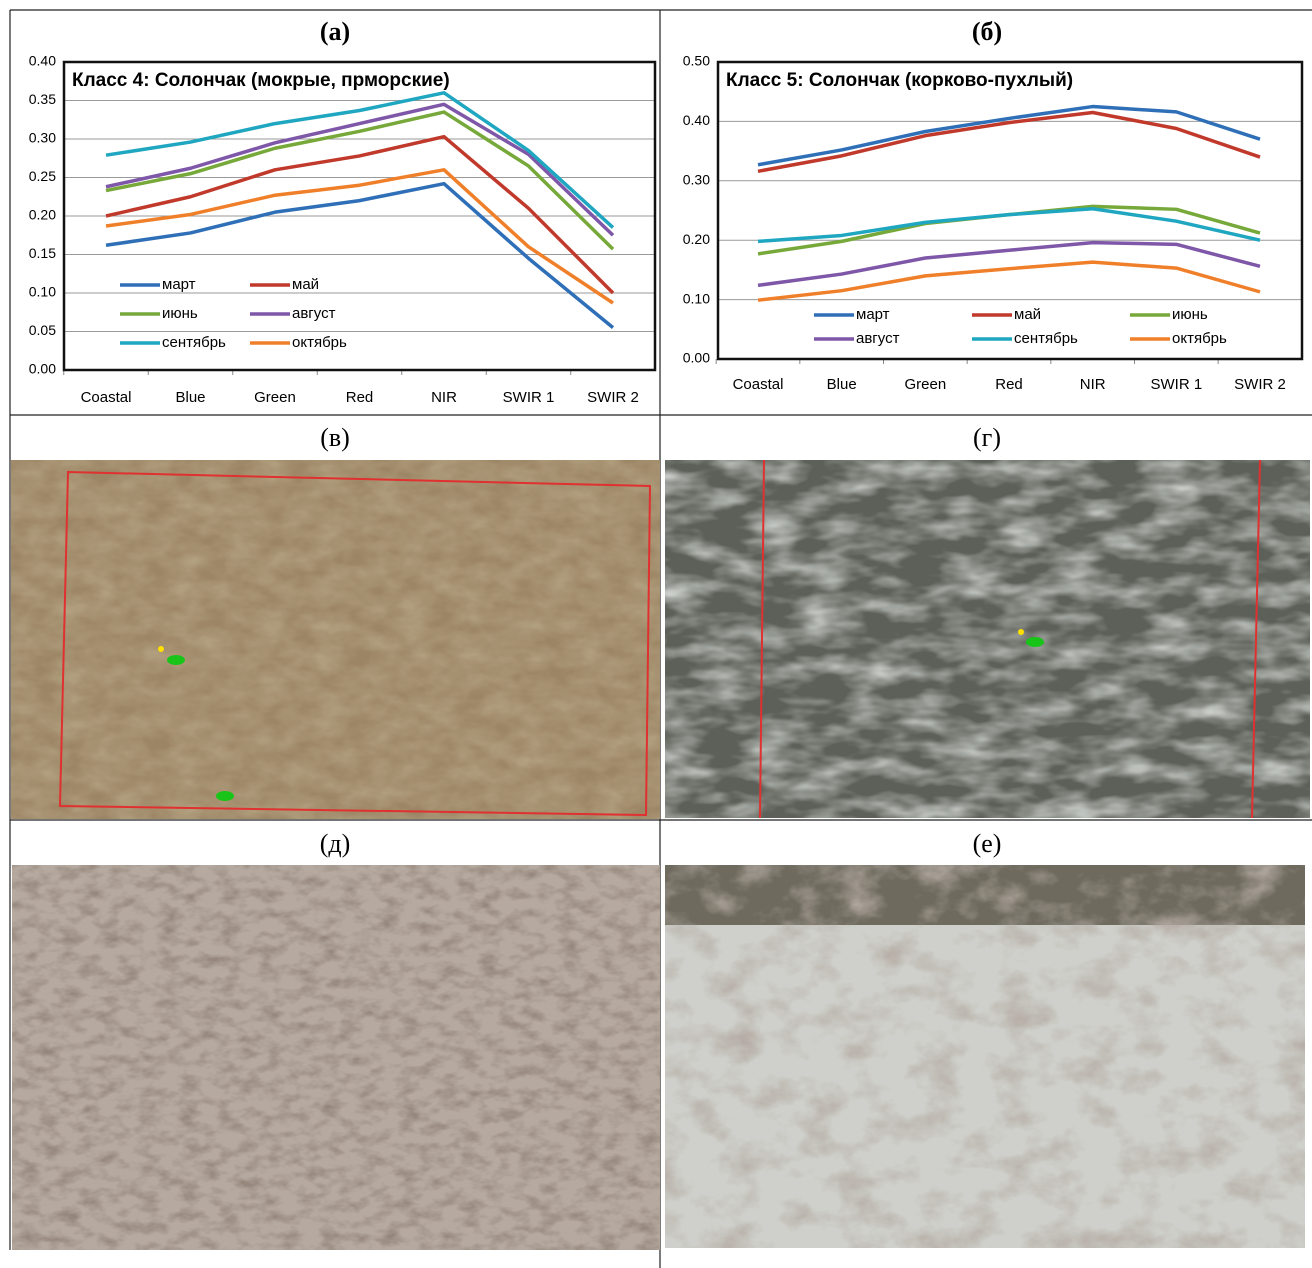  I want to click on chart-title: Класс 5: Солончак (корково-пухлый), so click(899, 80).